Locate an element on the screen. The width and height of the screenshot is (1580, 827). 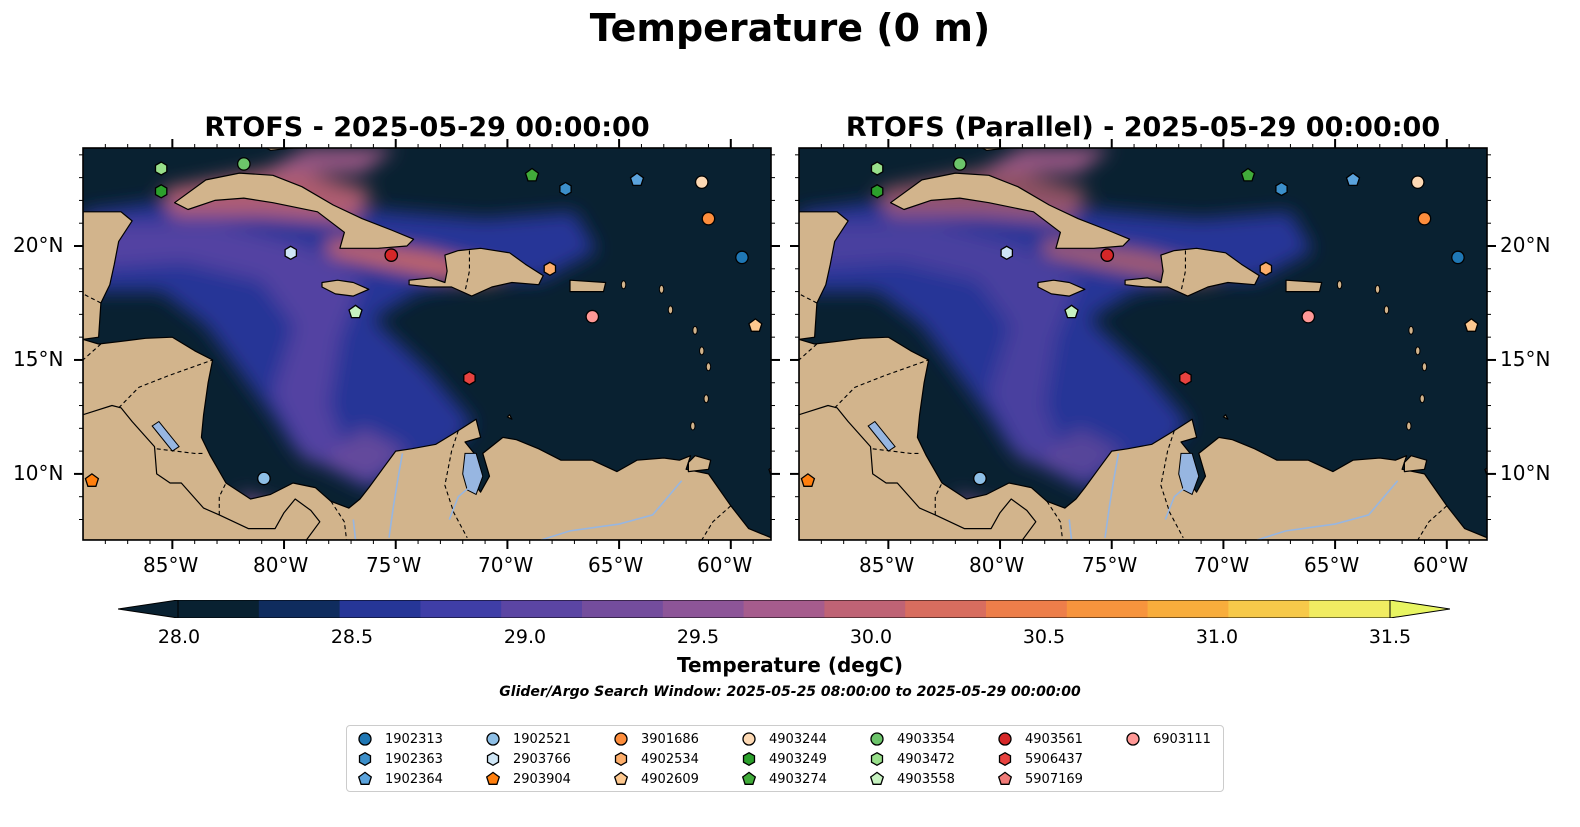
land-cuba is located at coordinates (294, 210).